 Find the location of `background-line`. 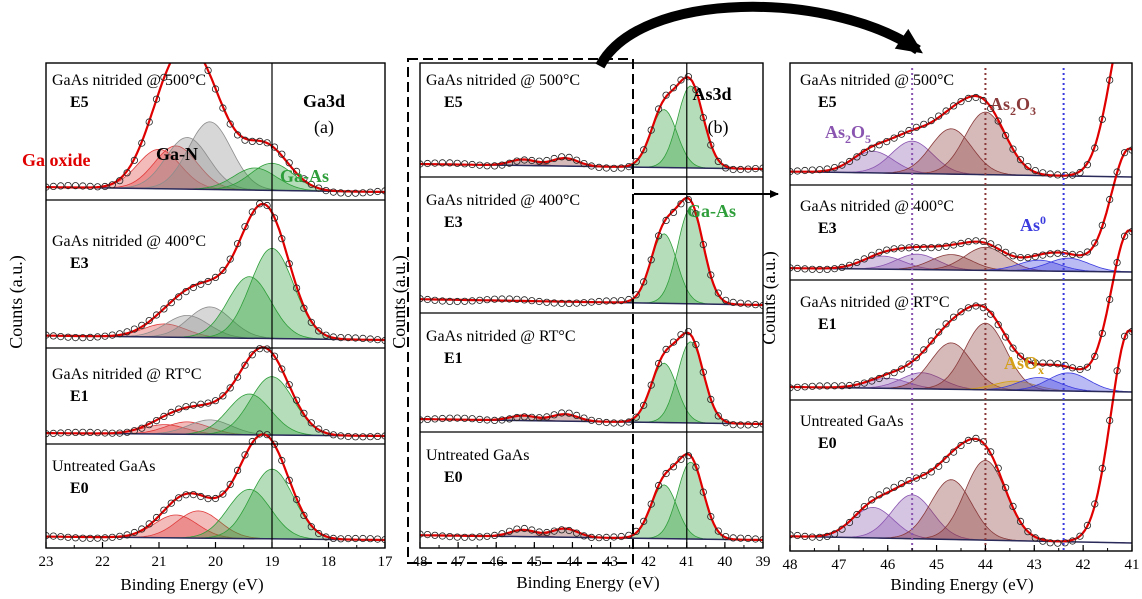

background-line is located at coordinates (961, 270).